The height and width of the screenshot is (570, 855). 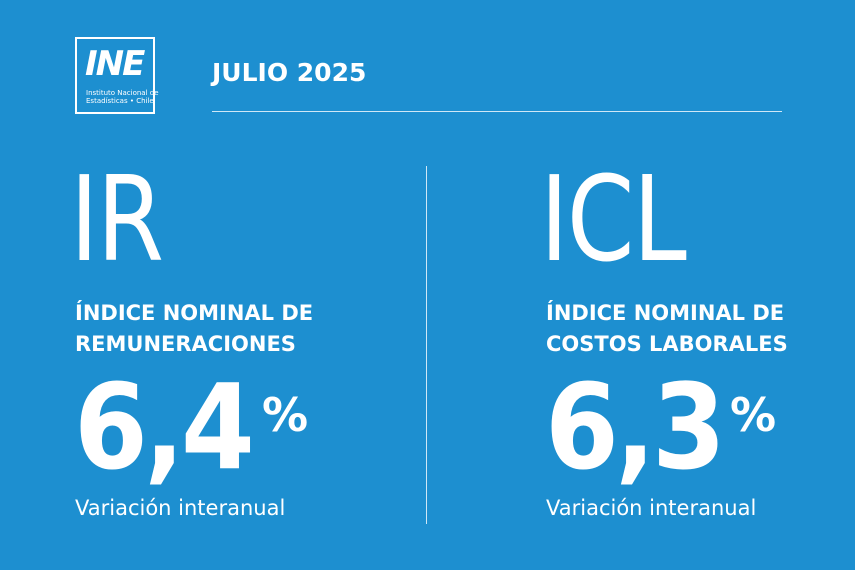 What do you see at coordinates (117, 219) in the screenshot?
I see `abbr: IR` at bounding box center [117, 219].